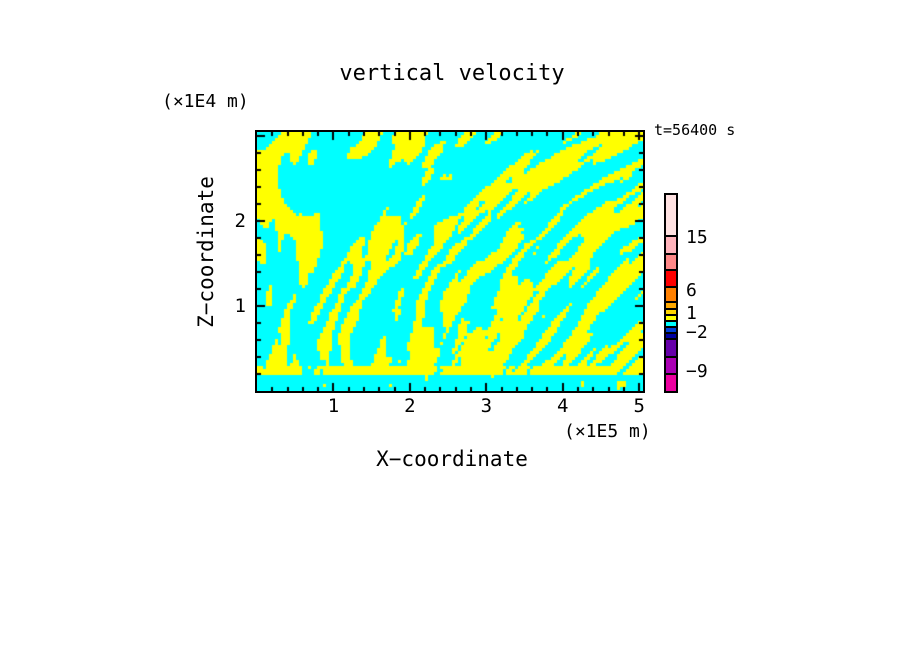 The image size is (904, 654). Describe the element at coordinates (410, 406) in the screenshot. I see `x-axis-tick-label: 2` at that location.